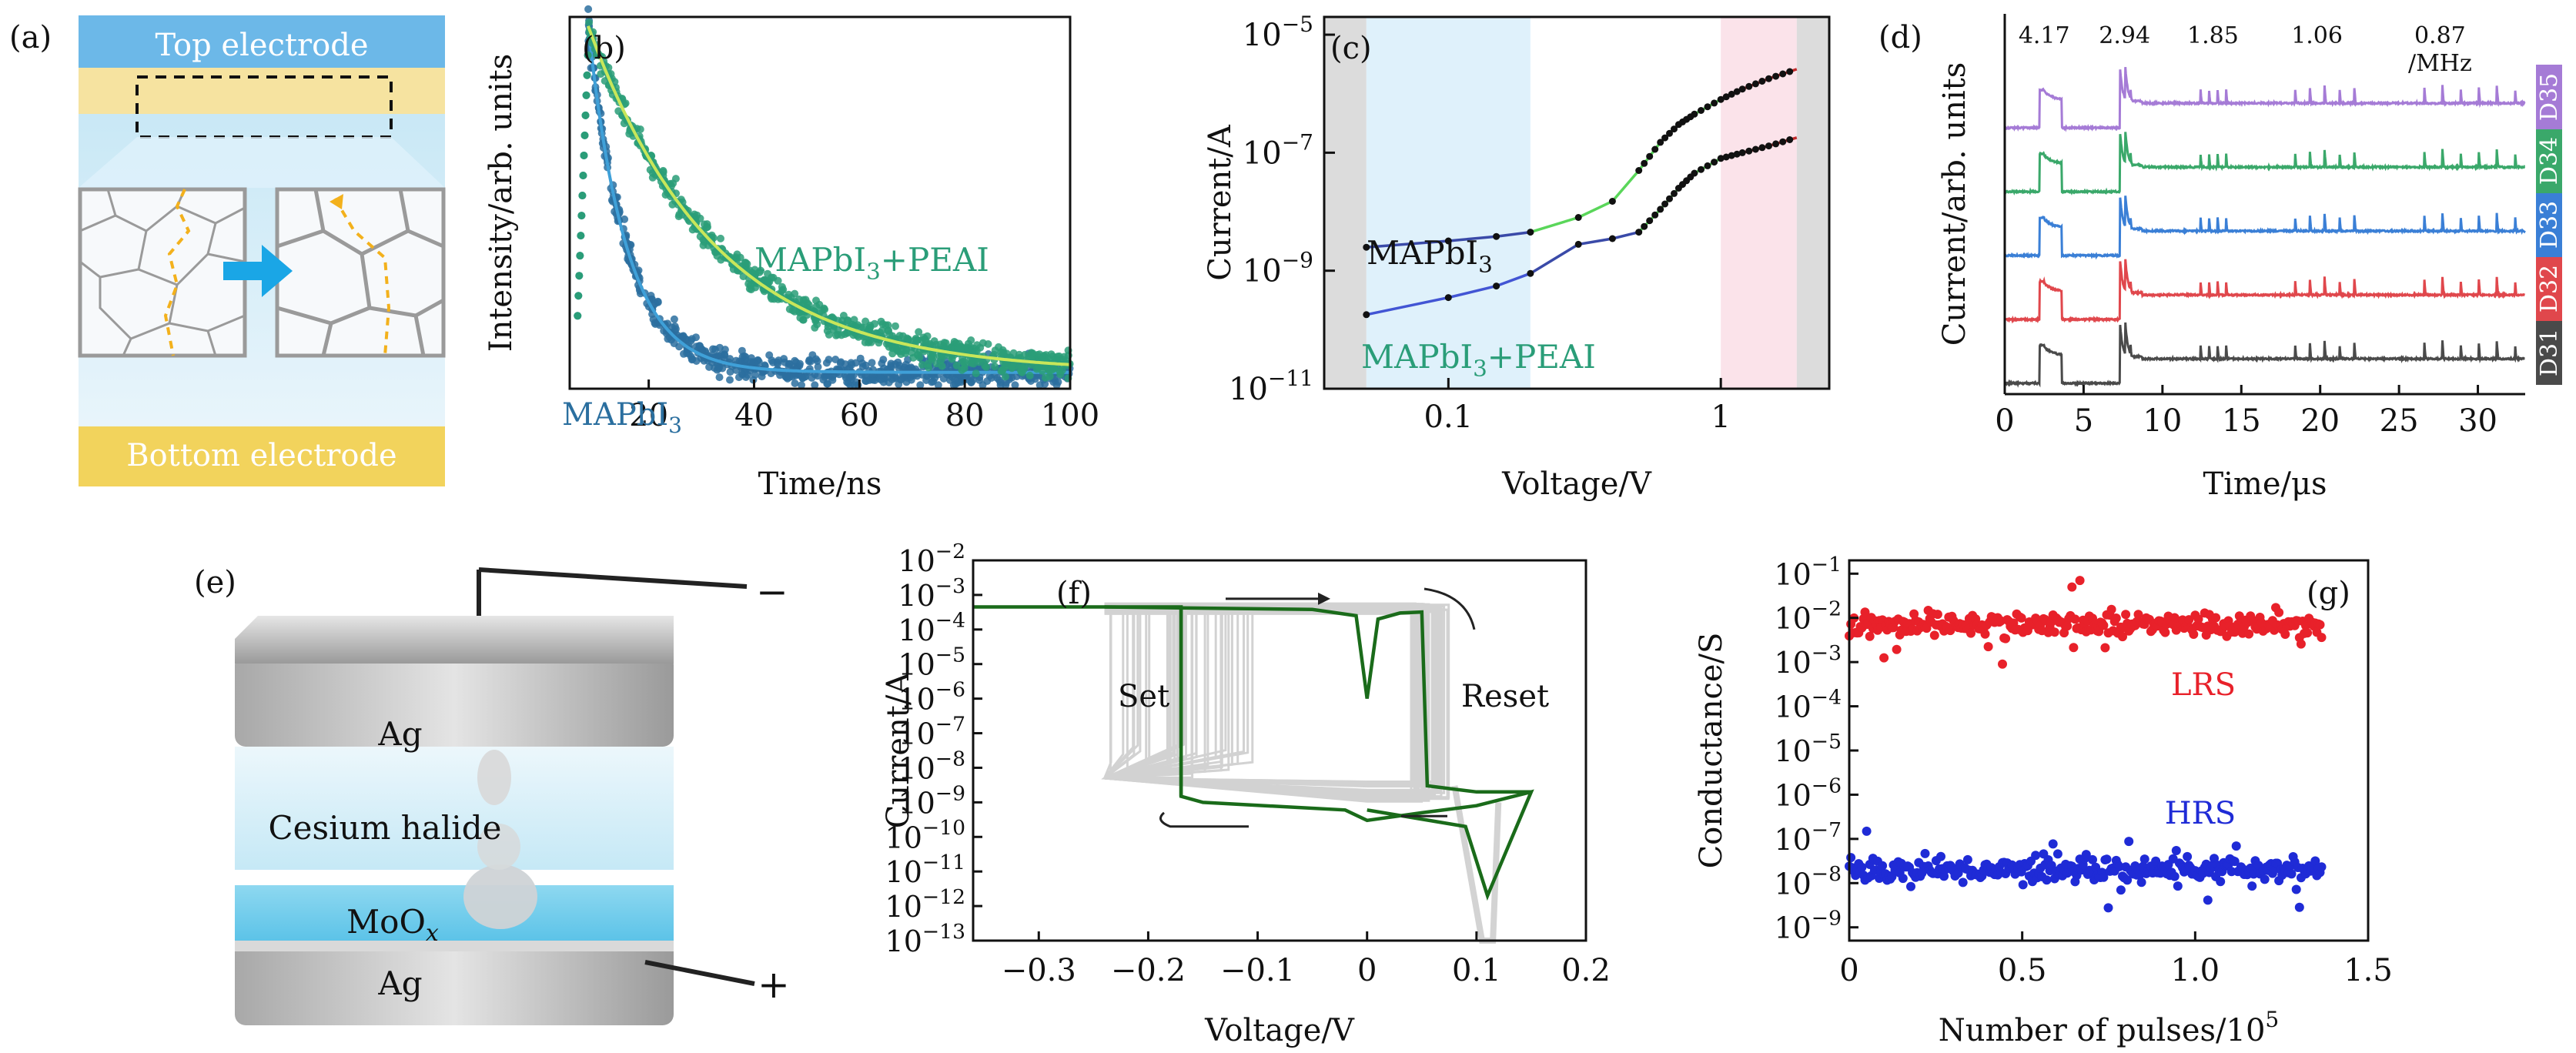  I want to click on cycle-curves, so click(1302, 773).